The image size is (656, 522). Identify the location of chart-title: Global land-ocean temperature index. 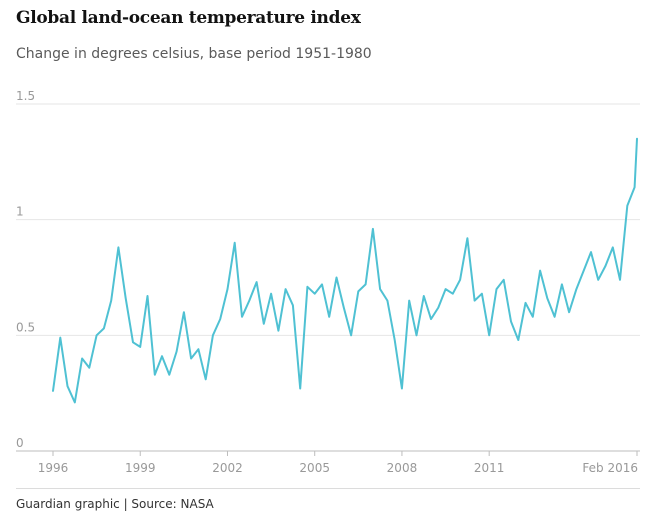
(188, 18).